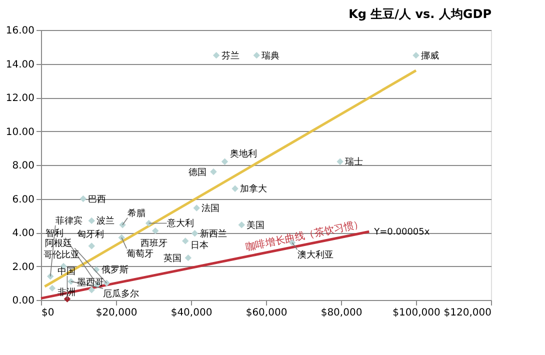 This screenshot has height=355, width=545. Describe the element at coordinates (197, 172) in the screenshot. I see `annotation: 德国` at that location.